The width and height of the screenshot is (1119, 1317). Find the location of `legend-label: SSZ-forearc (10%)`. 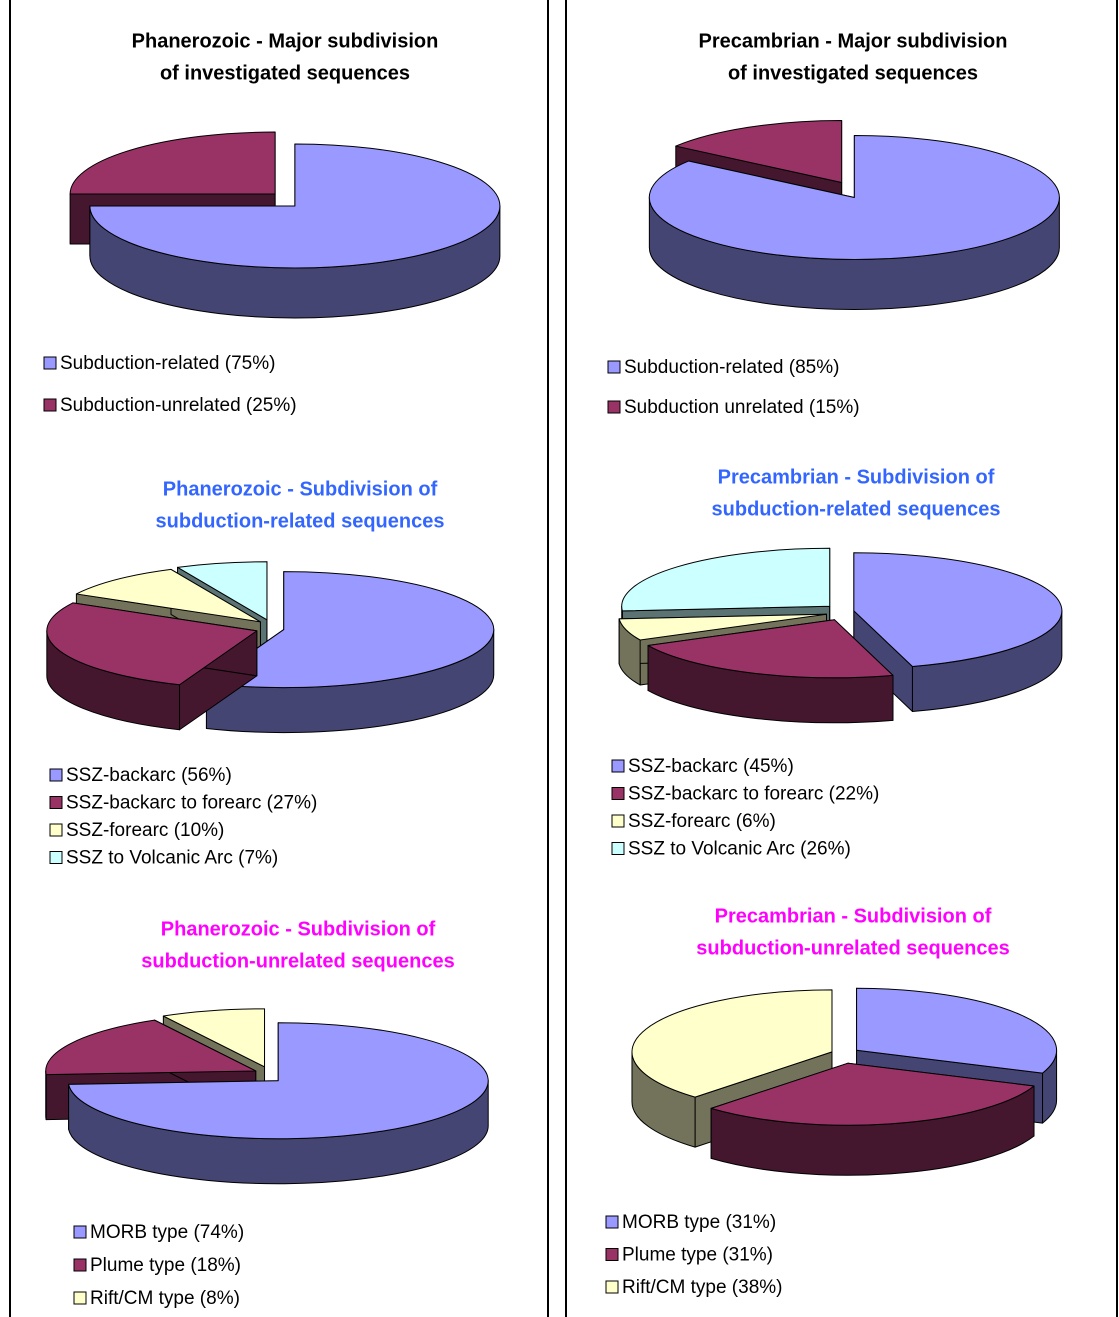

legend-label: SSZ-forearc (10%) is located at coordinates (145, 830).